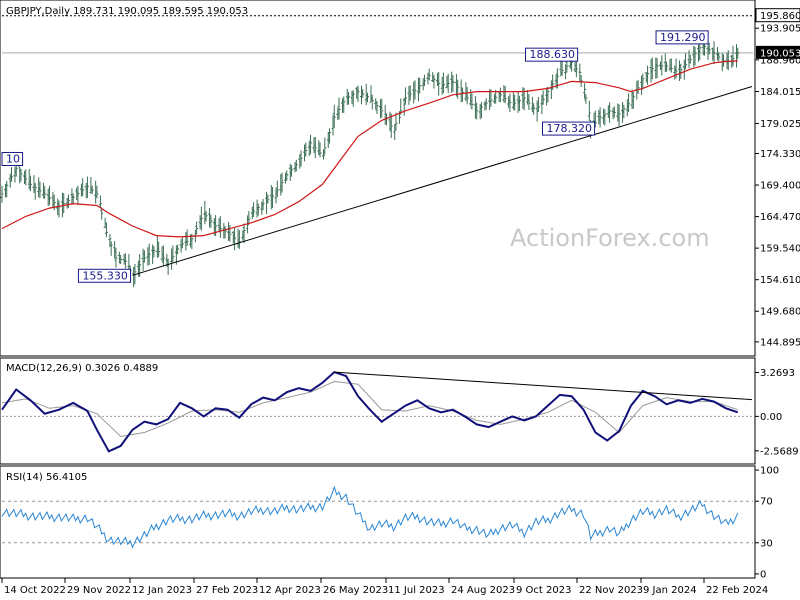 The width and height of the screenshot is (800, 600). Describe the element at coordinates (35, 590) in the screenshot. I see `x-axis-label: 14 Oct 2022` at that location.